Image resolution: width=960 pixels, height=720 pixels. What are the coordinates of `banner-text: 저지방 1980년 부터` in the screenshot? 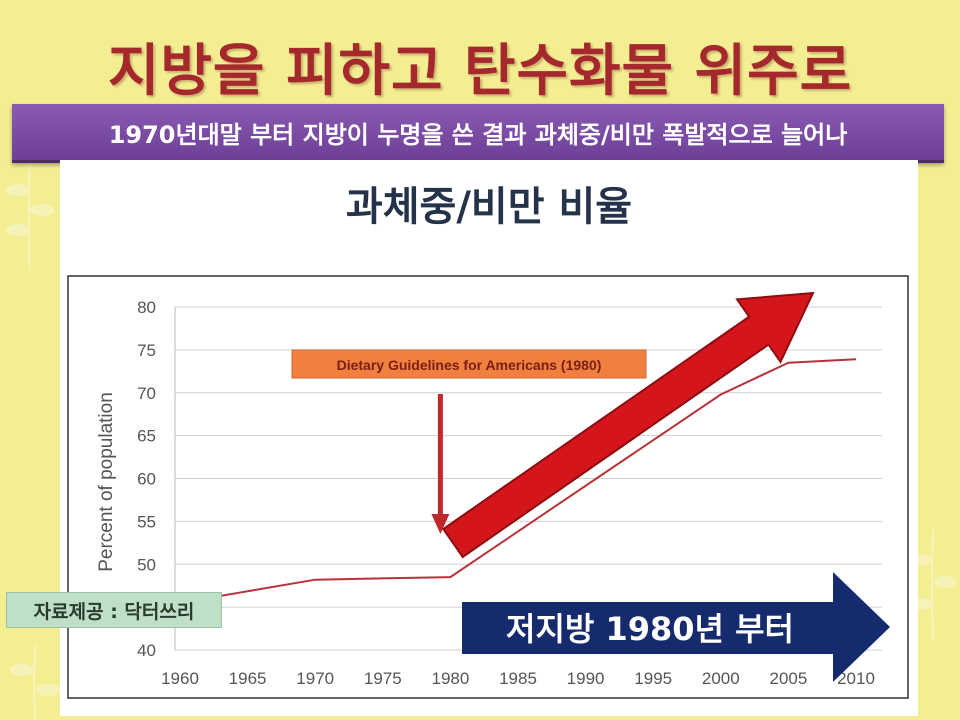 It's located at (650, 629).